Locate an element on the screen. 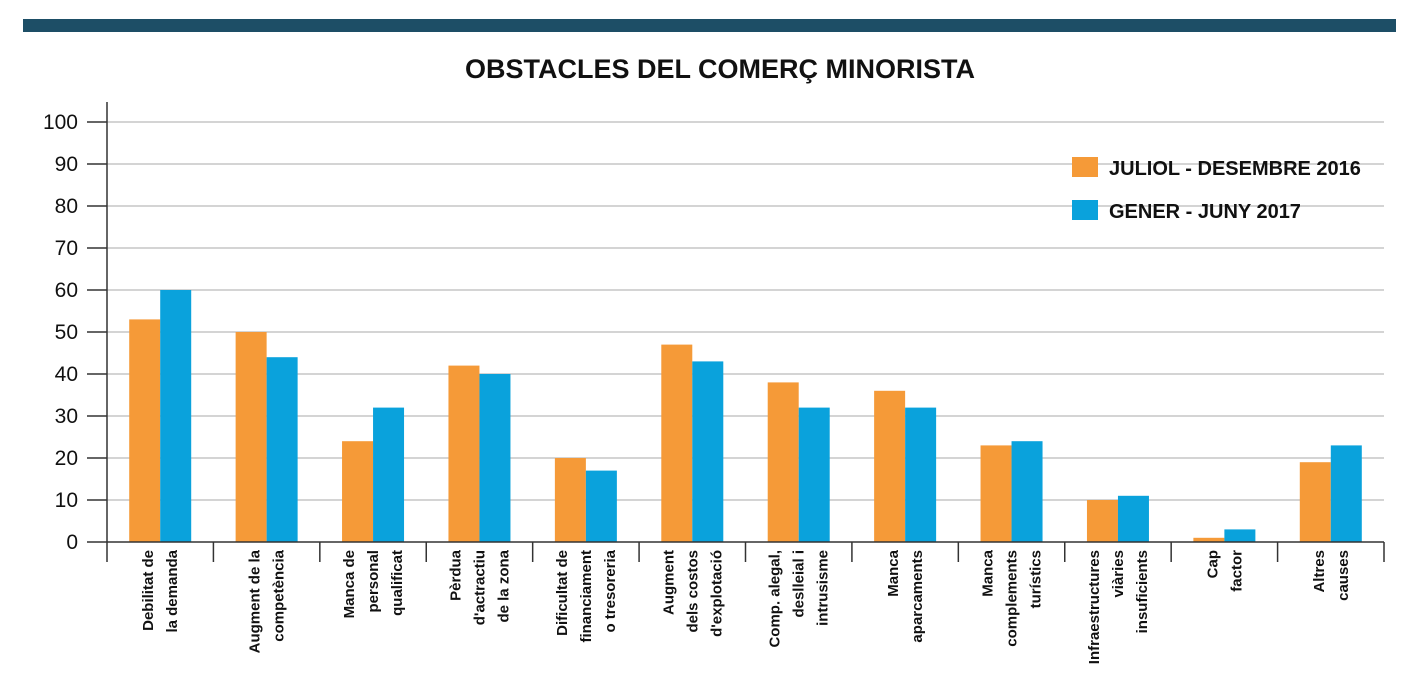 This screenshot has width=1417, height=700. x-tick-label: complements is located at coordinates (1012, 598).